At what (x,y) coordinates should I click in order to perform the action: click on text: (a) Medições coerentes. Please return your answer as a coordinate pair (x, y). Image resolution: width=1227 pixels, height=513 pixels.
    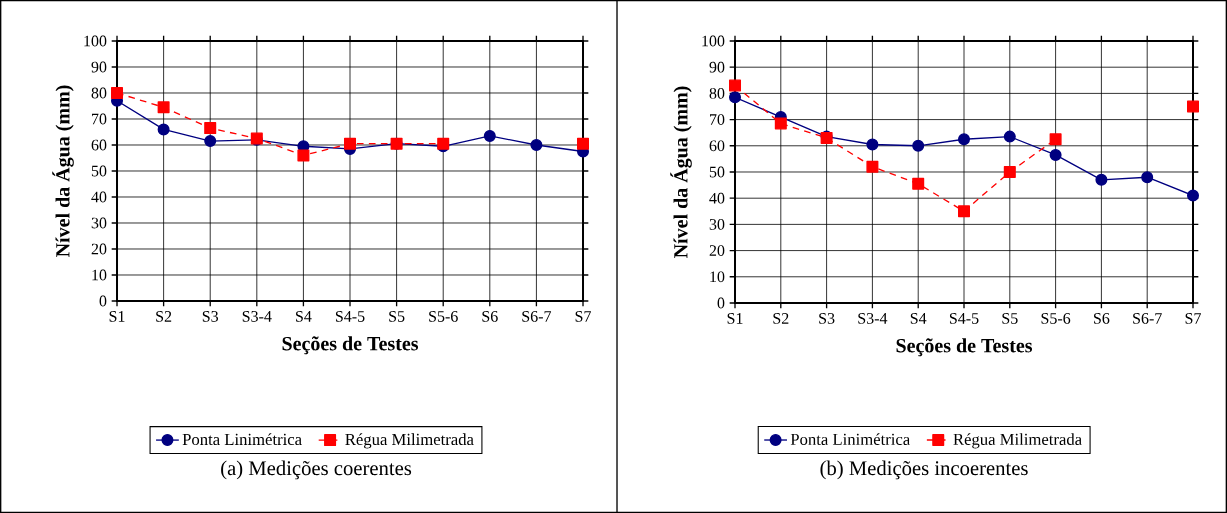
    Looking at the image, I should click on (316, 470).